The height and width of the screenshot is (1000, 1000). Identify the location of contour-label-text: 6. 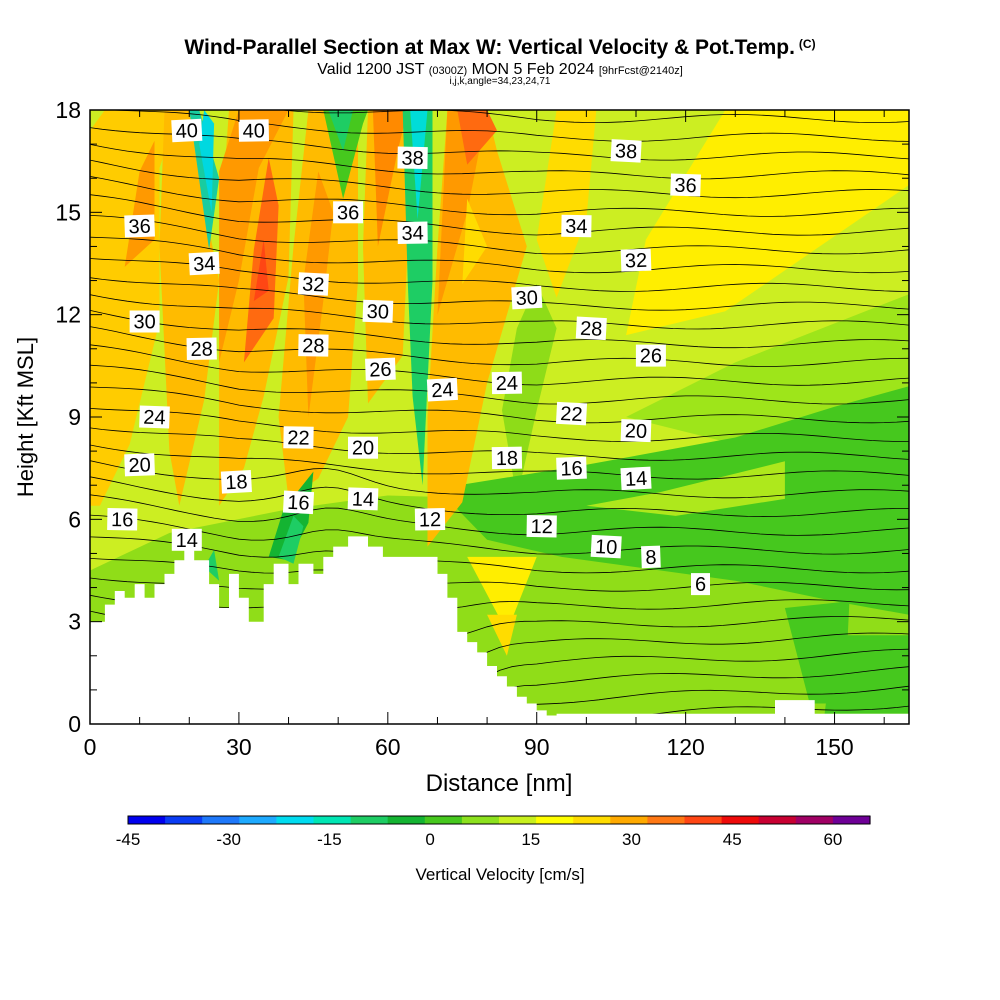
(700, 585).